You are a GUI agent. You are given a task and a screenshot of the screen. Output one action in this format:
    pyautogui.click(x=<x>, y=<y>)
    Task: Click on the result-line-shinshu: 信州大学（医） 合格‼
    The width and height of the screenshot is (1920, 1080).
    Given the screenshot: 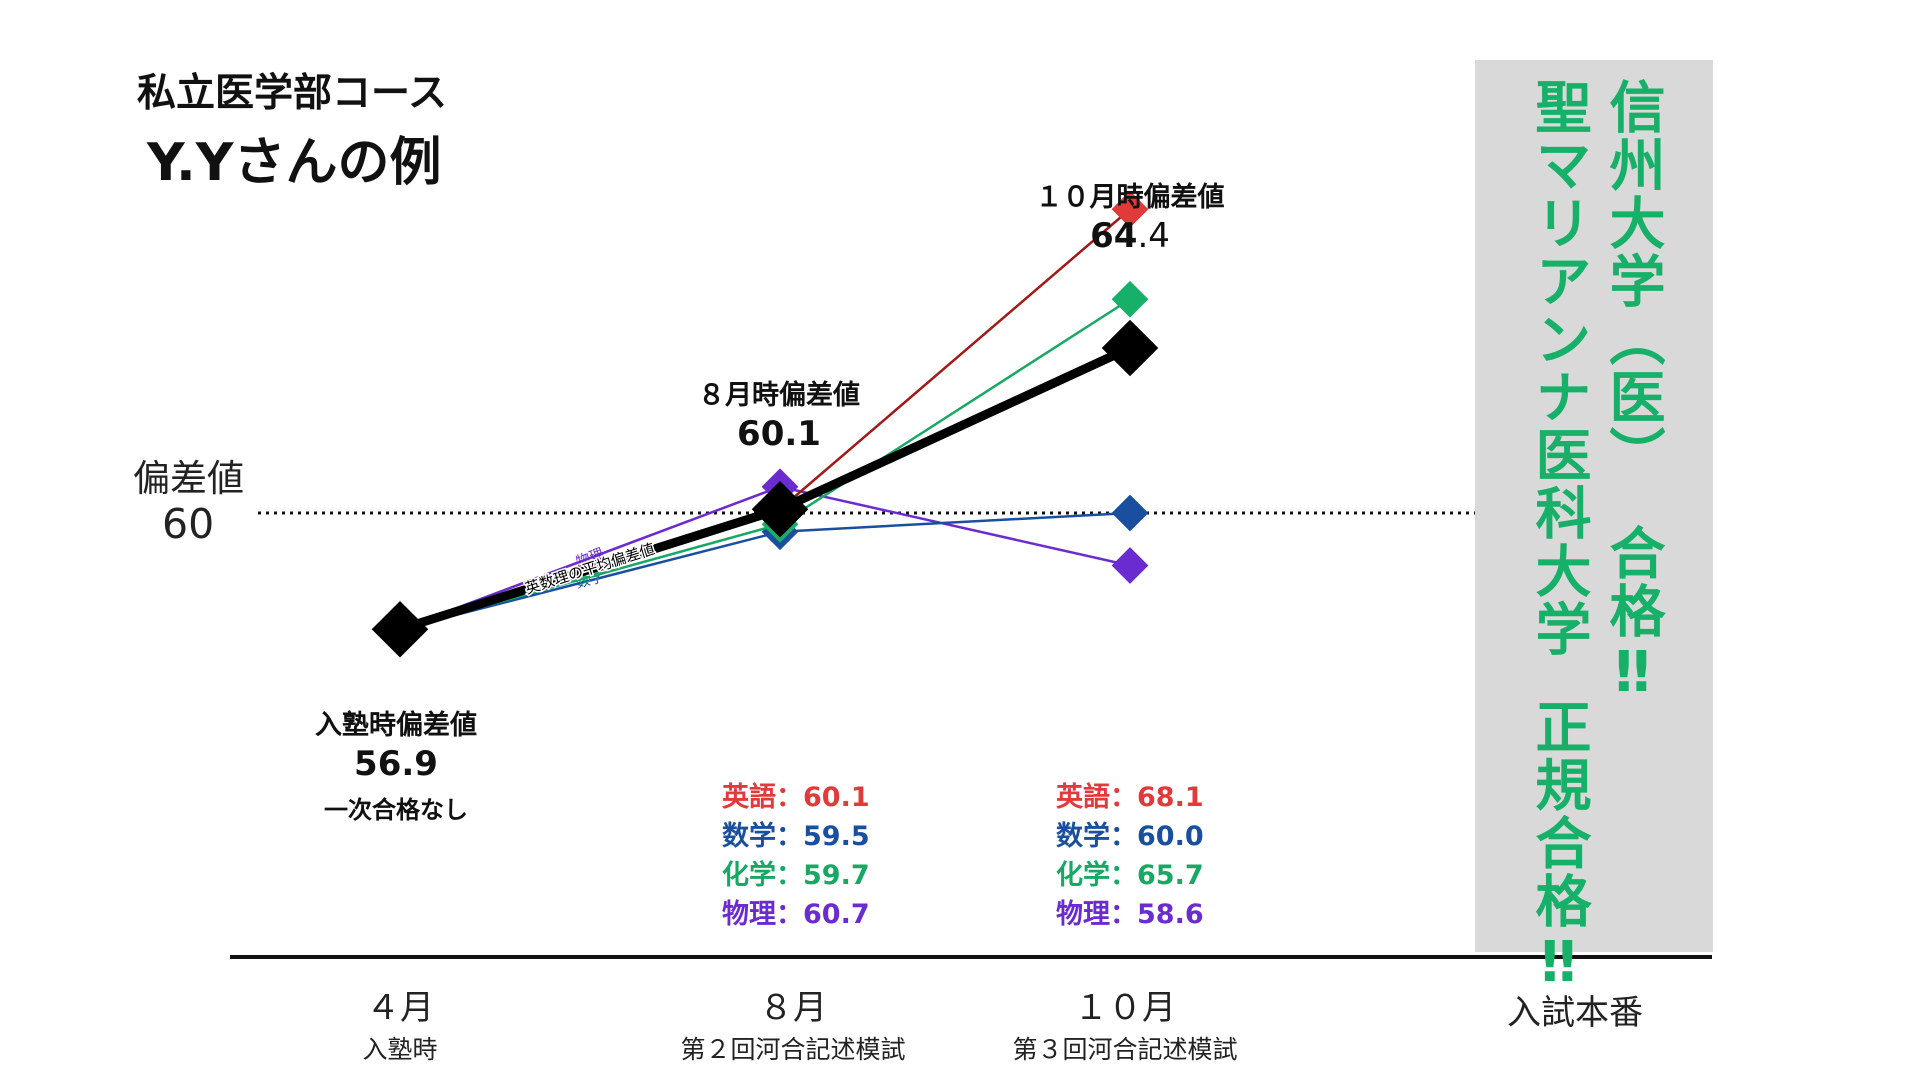 What is the action you would take?
    pyautogui.click(x=1632, y=392)
    